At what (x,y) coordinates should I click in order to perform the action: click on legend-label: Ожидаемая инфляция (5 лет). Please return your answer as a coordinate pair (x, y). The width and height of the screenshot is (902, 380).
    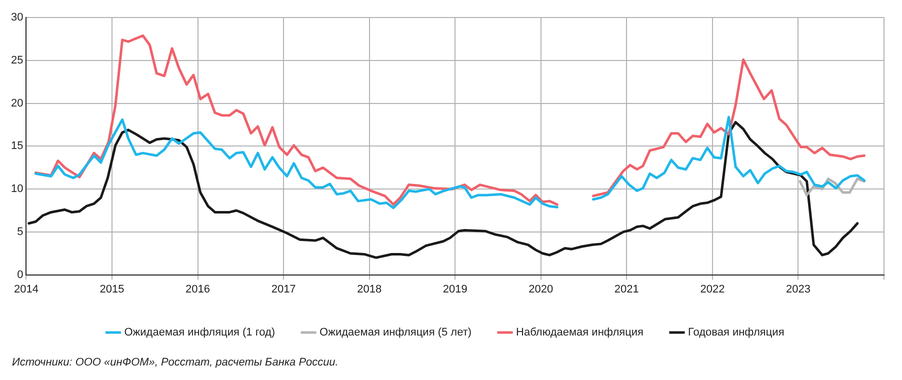
    Looking at the image, I should click on (396, 332).